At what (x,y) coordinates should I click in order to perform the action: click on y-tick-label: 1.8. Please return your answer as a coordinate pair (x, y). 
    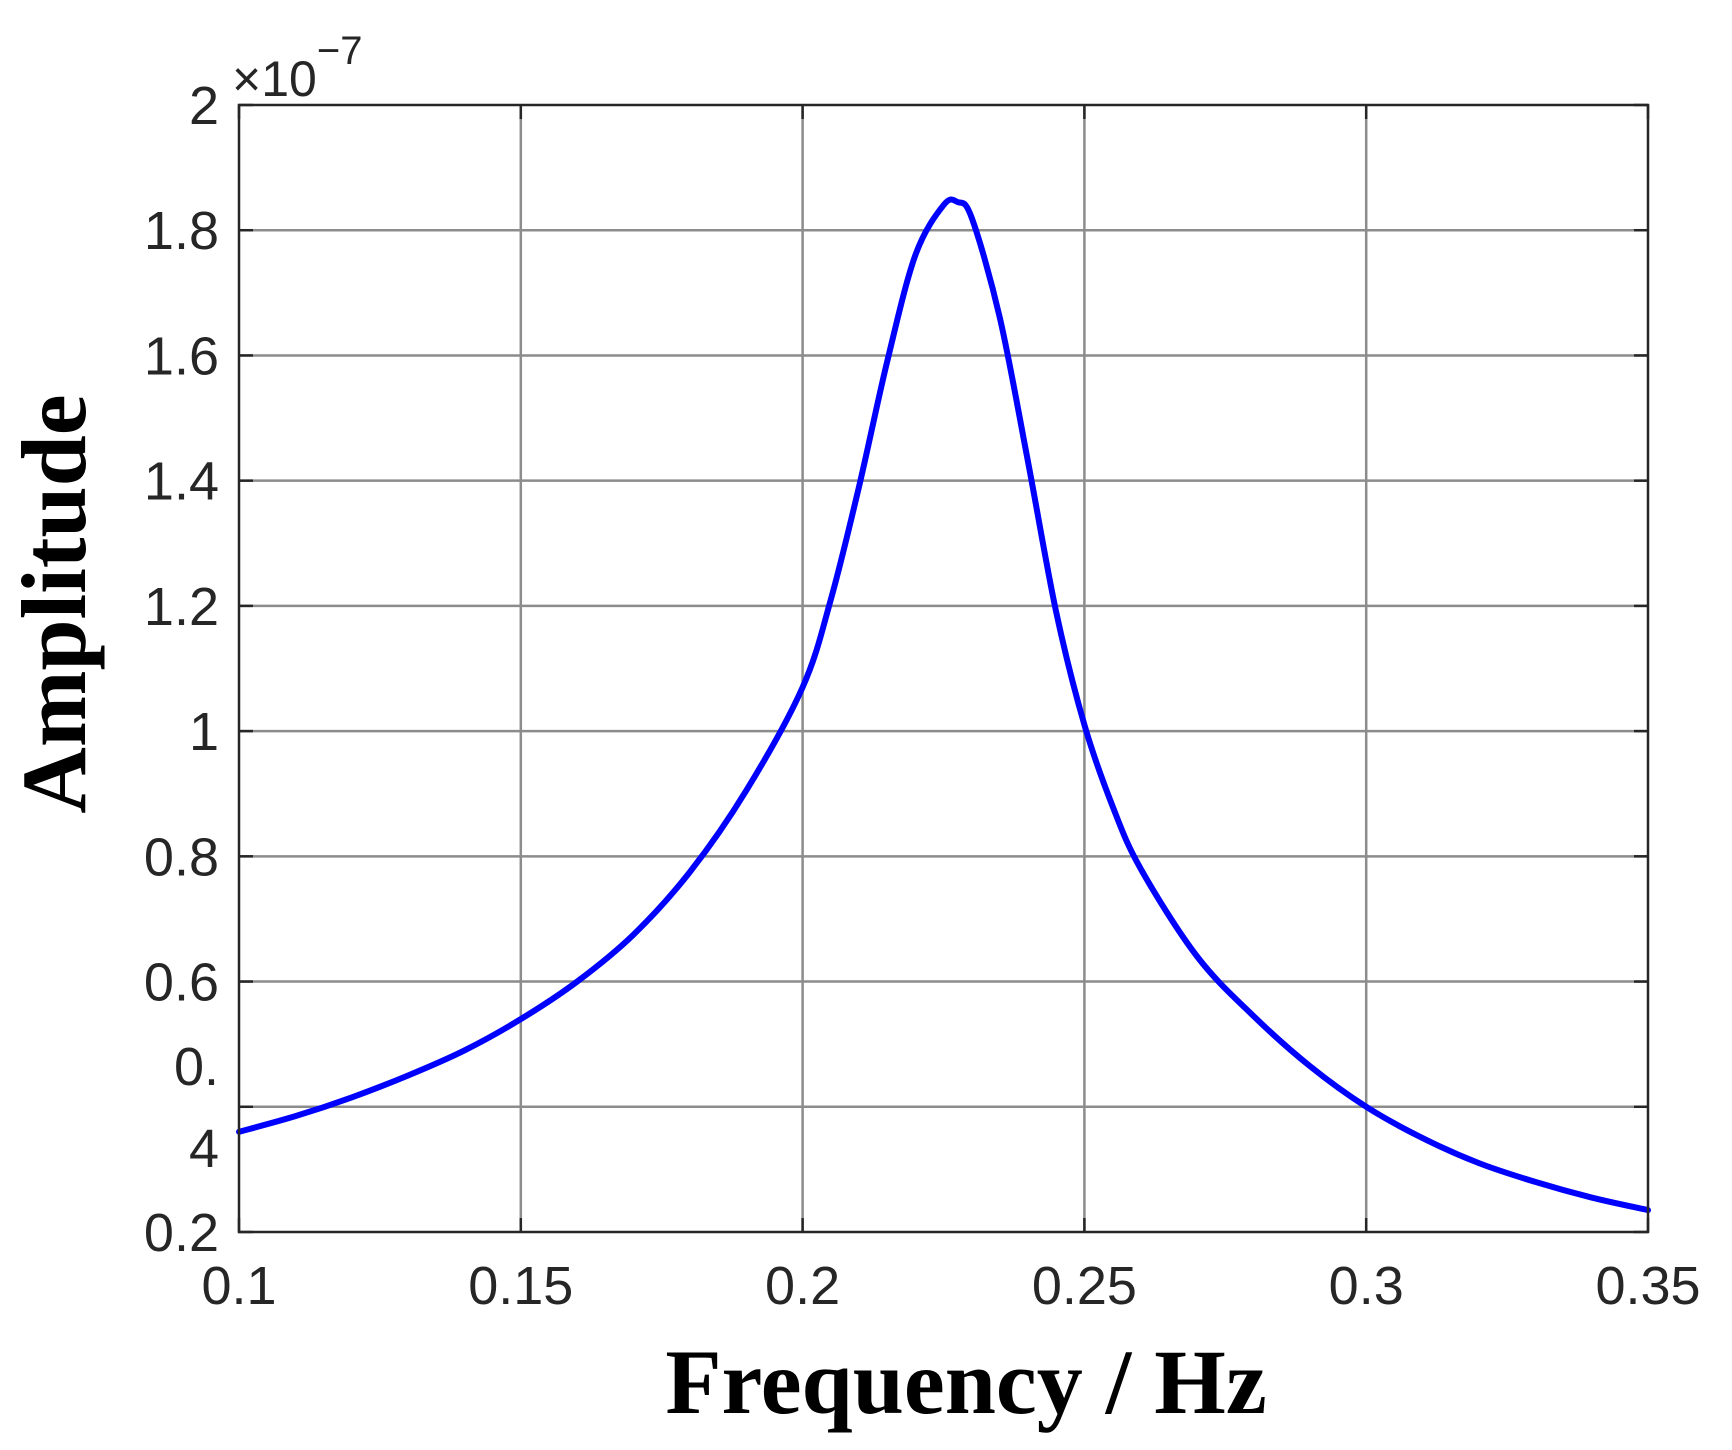
    Looking at the image, I should click on (181, 231).